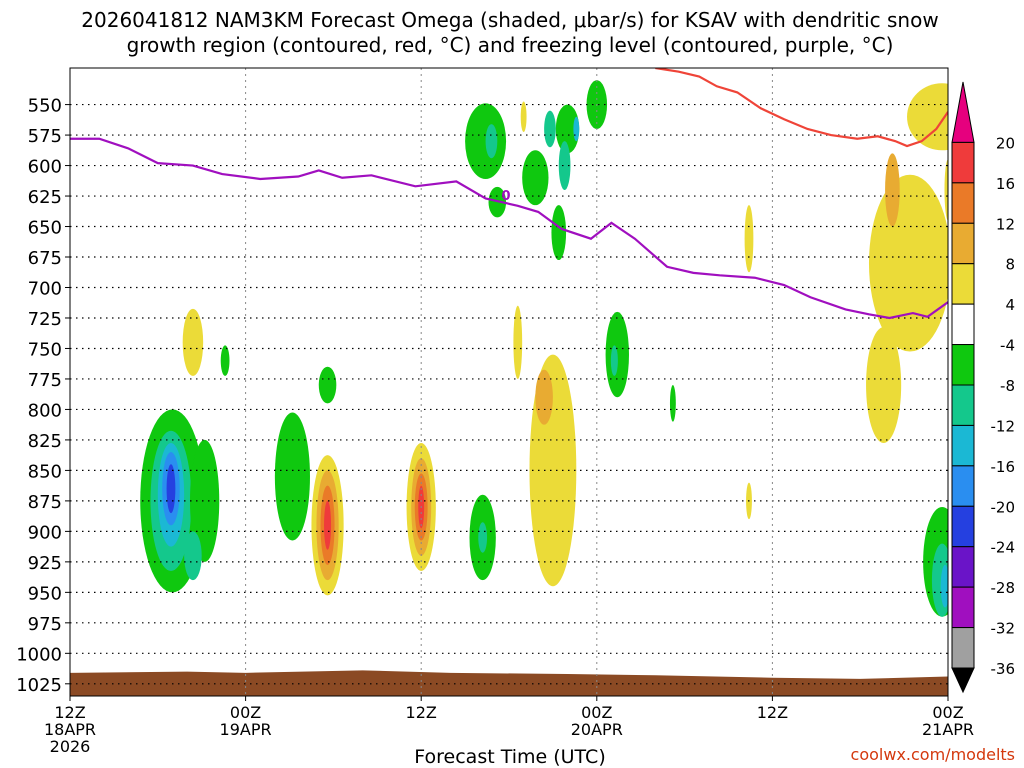 The image size is (1024, 768). I want to click on x-tick-label: 21APR, so click(948, 729).